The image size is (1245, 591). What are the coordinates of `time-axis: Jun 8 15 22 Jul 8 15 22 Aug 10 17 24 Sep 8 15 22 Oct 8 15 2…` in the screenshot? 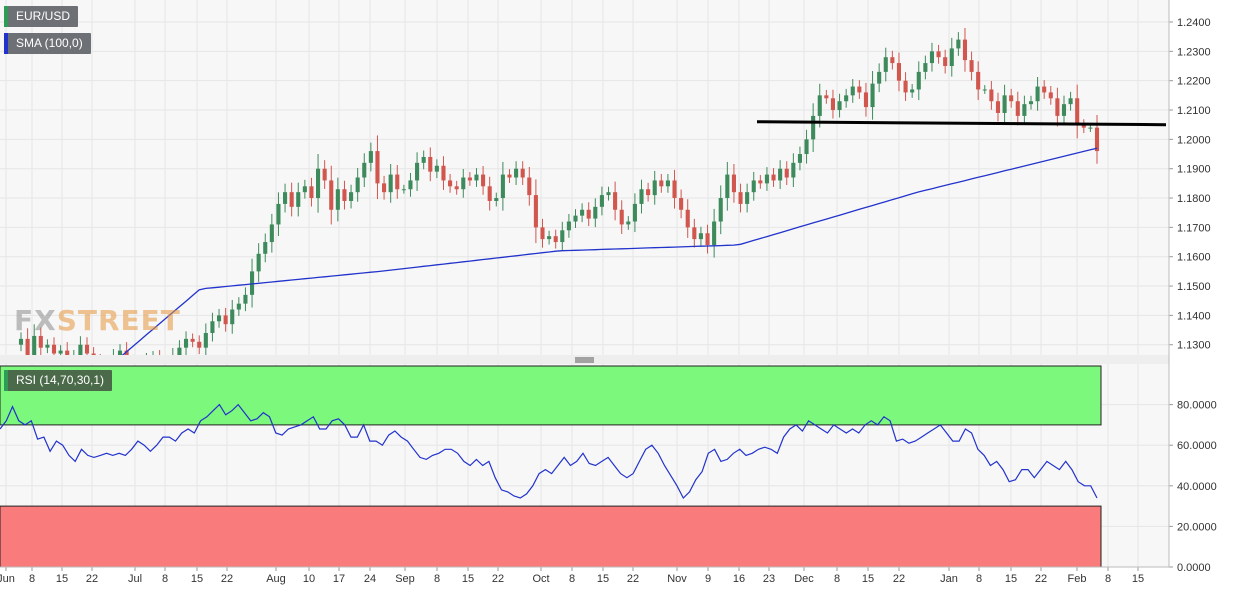 It's located at (572, 576).